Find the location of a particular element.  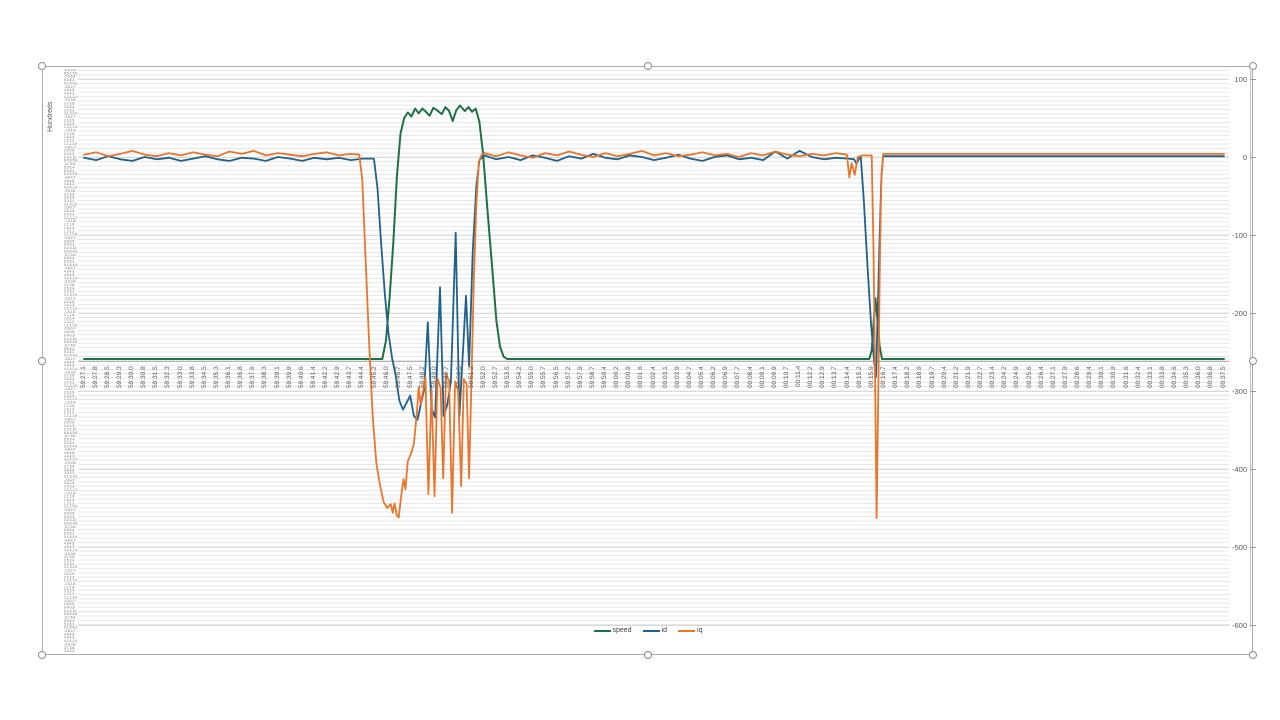

x-axis-label: 59:52.0 is located at coordinates (483, 377).